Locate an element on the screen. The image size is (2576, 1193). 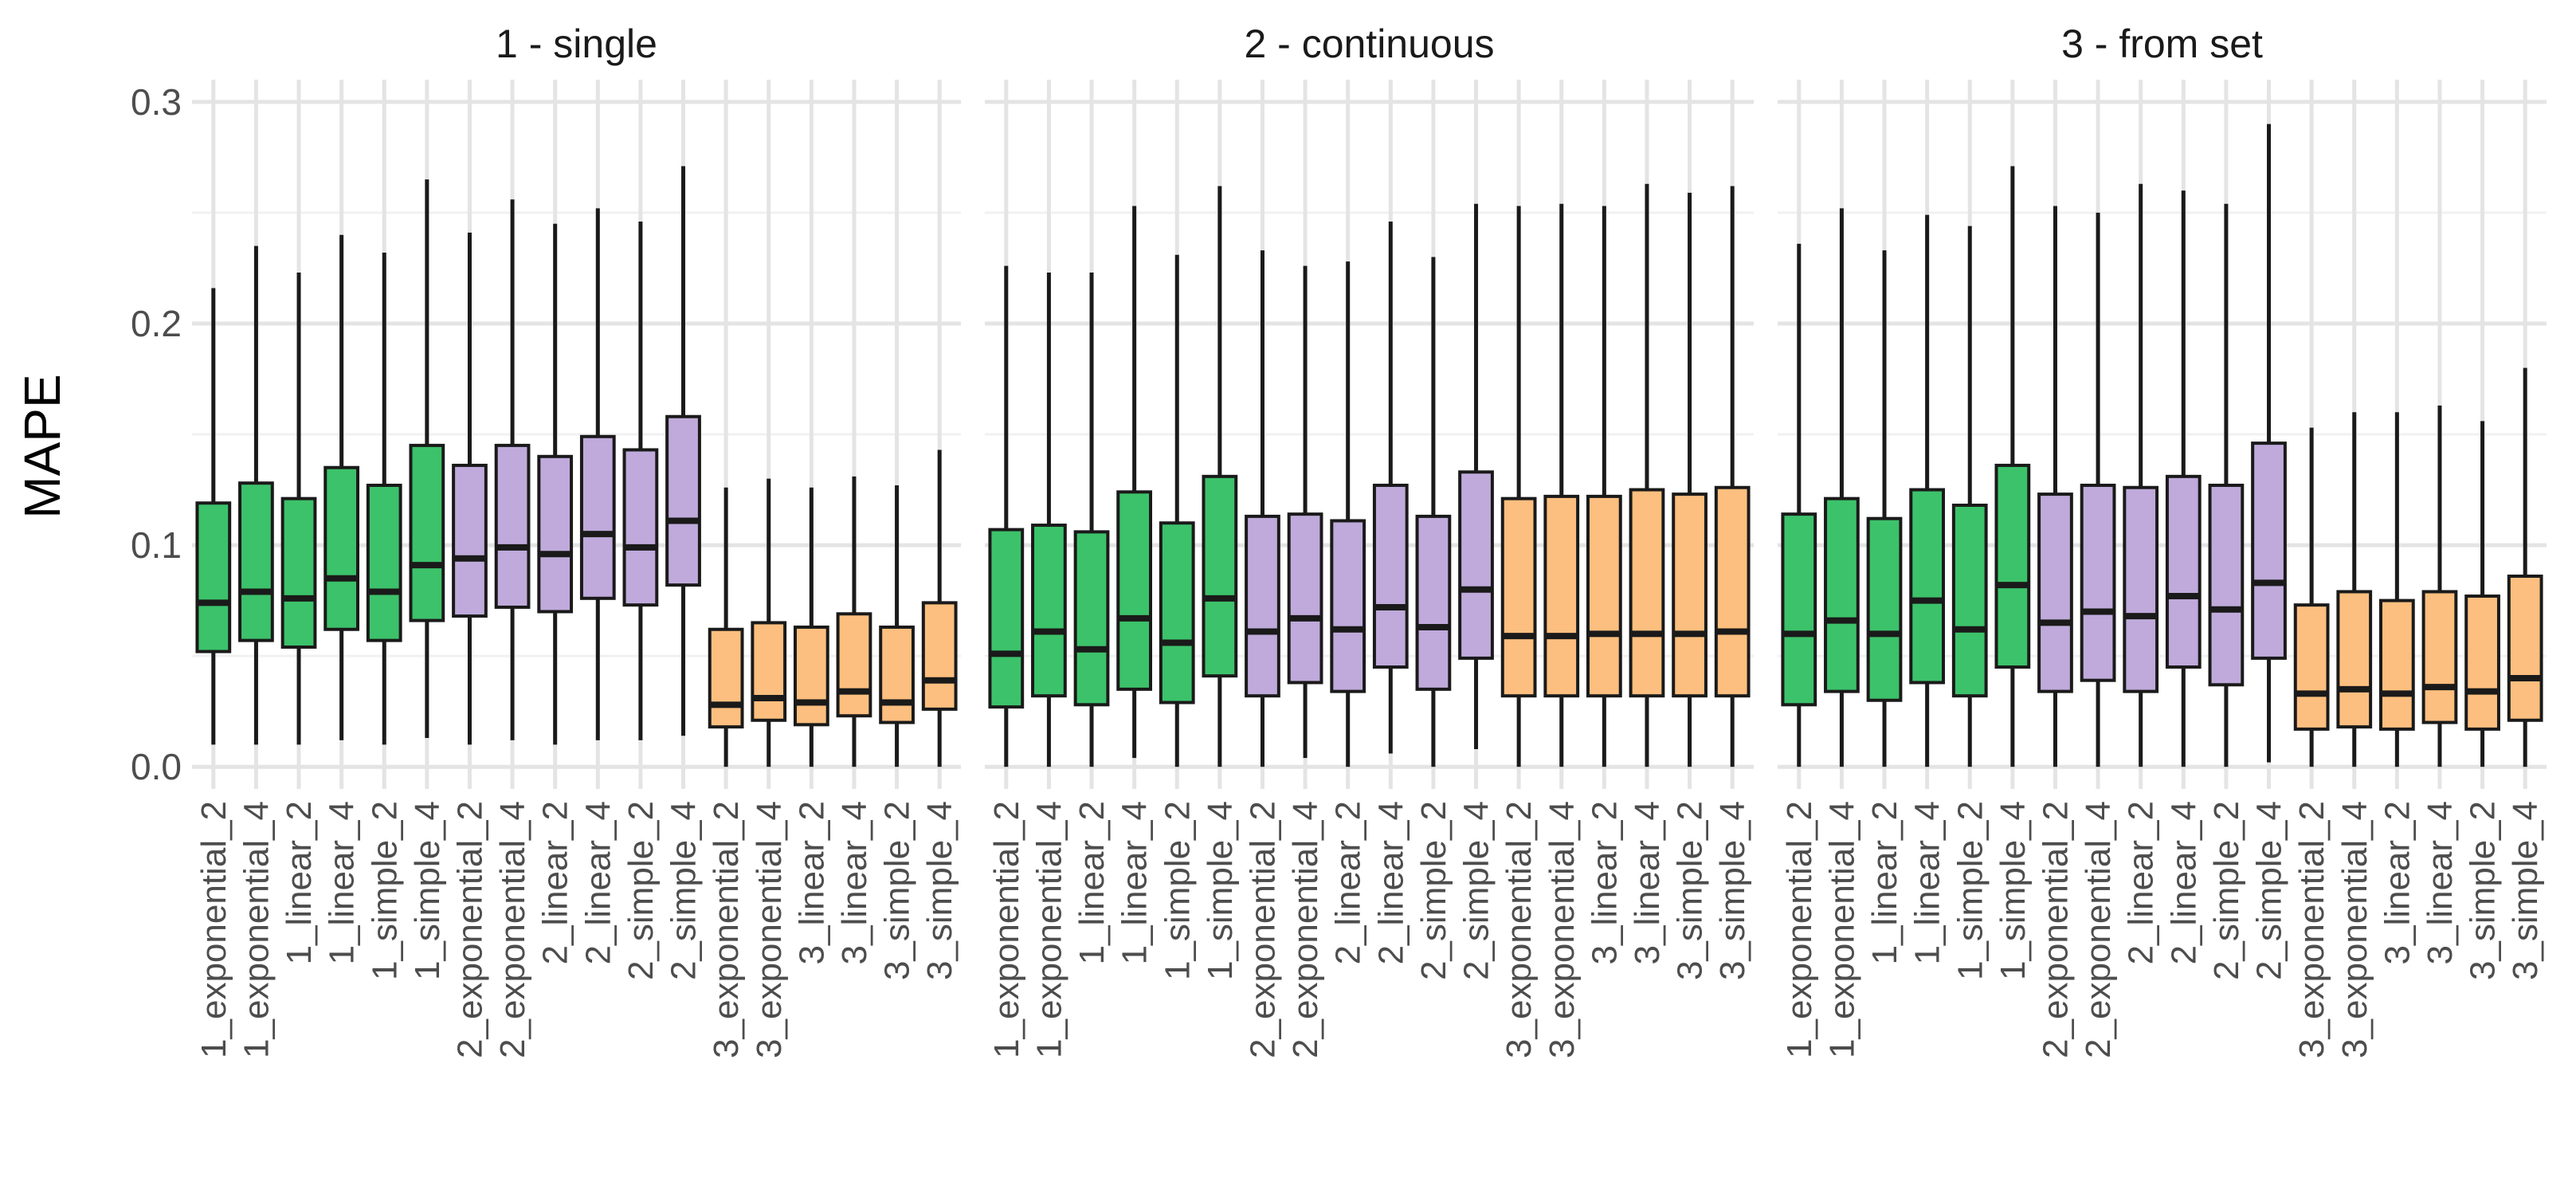
x-tick-label: 2_linear_2 is located at coordinates (2141, 883).